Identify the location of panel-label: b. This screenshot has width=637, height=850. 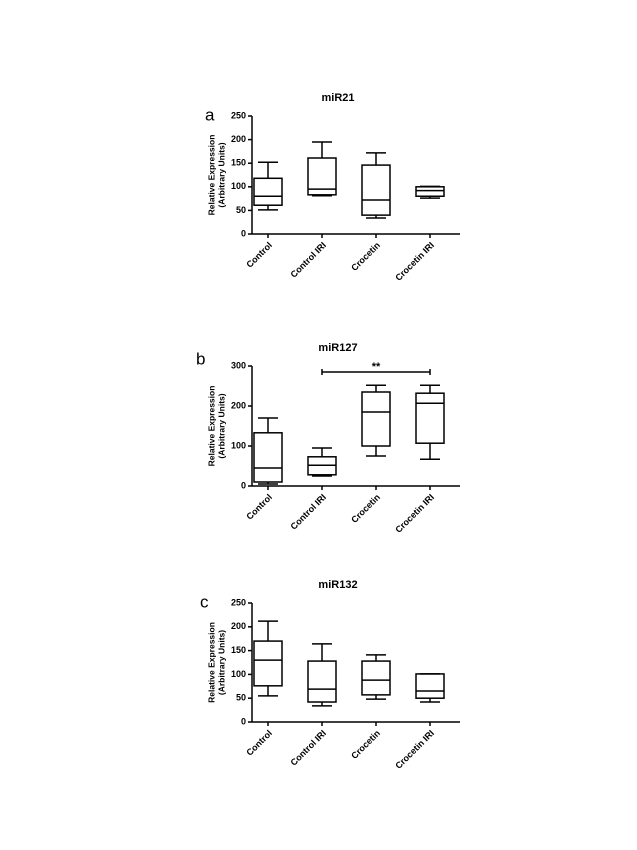
(200, 358).